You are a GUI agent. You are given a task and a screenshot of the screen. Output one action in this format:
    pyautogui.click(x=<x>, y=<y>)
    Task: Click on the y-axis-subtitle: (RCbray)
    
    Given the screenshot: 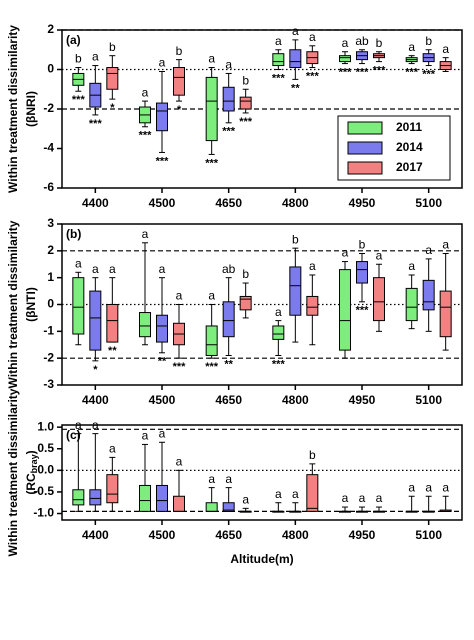 What is the action you would take?
    pyautogui.click(x=31, y=472)
    